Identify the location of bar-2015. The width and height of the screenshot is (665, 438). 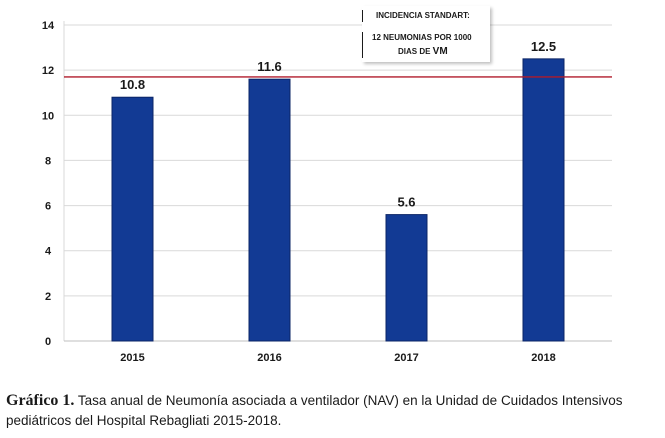
(132, 219).